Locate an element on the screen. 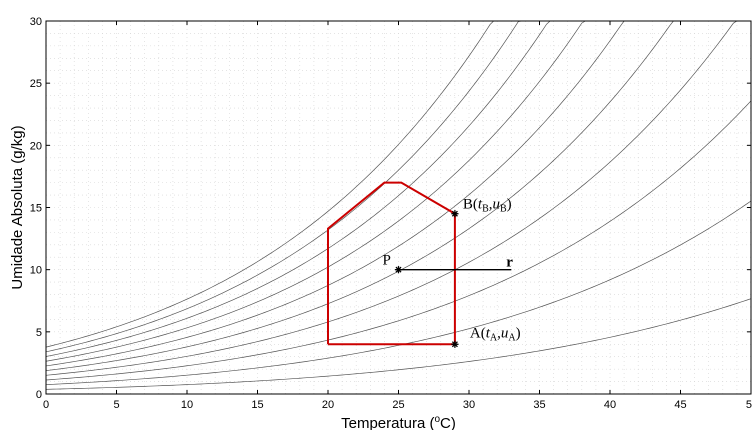 The image size is (753, 430). point-a-t: t is located at coordinates (488, 333).